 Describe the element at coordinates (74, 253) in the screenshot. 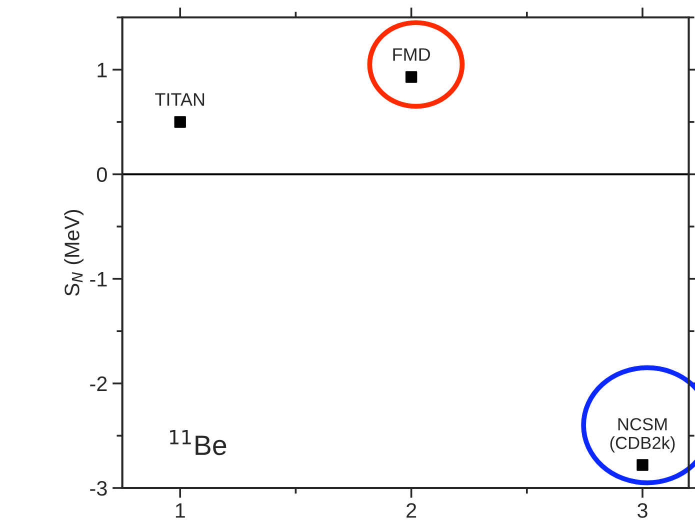

I see `y-axis-title: S$_{N}$ (MeV)` at that location.